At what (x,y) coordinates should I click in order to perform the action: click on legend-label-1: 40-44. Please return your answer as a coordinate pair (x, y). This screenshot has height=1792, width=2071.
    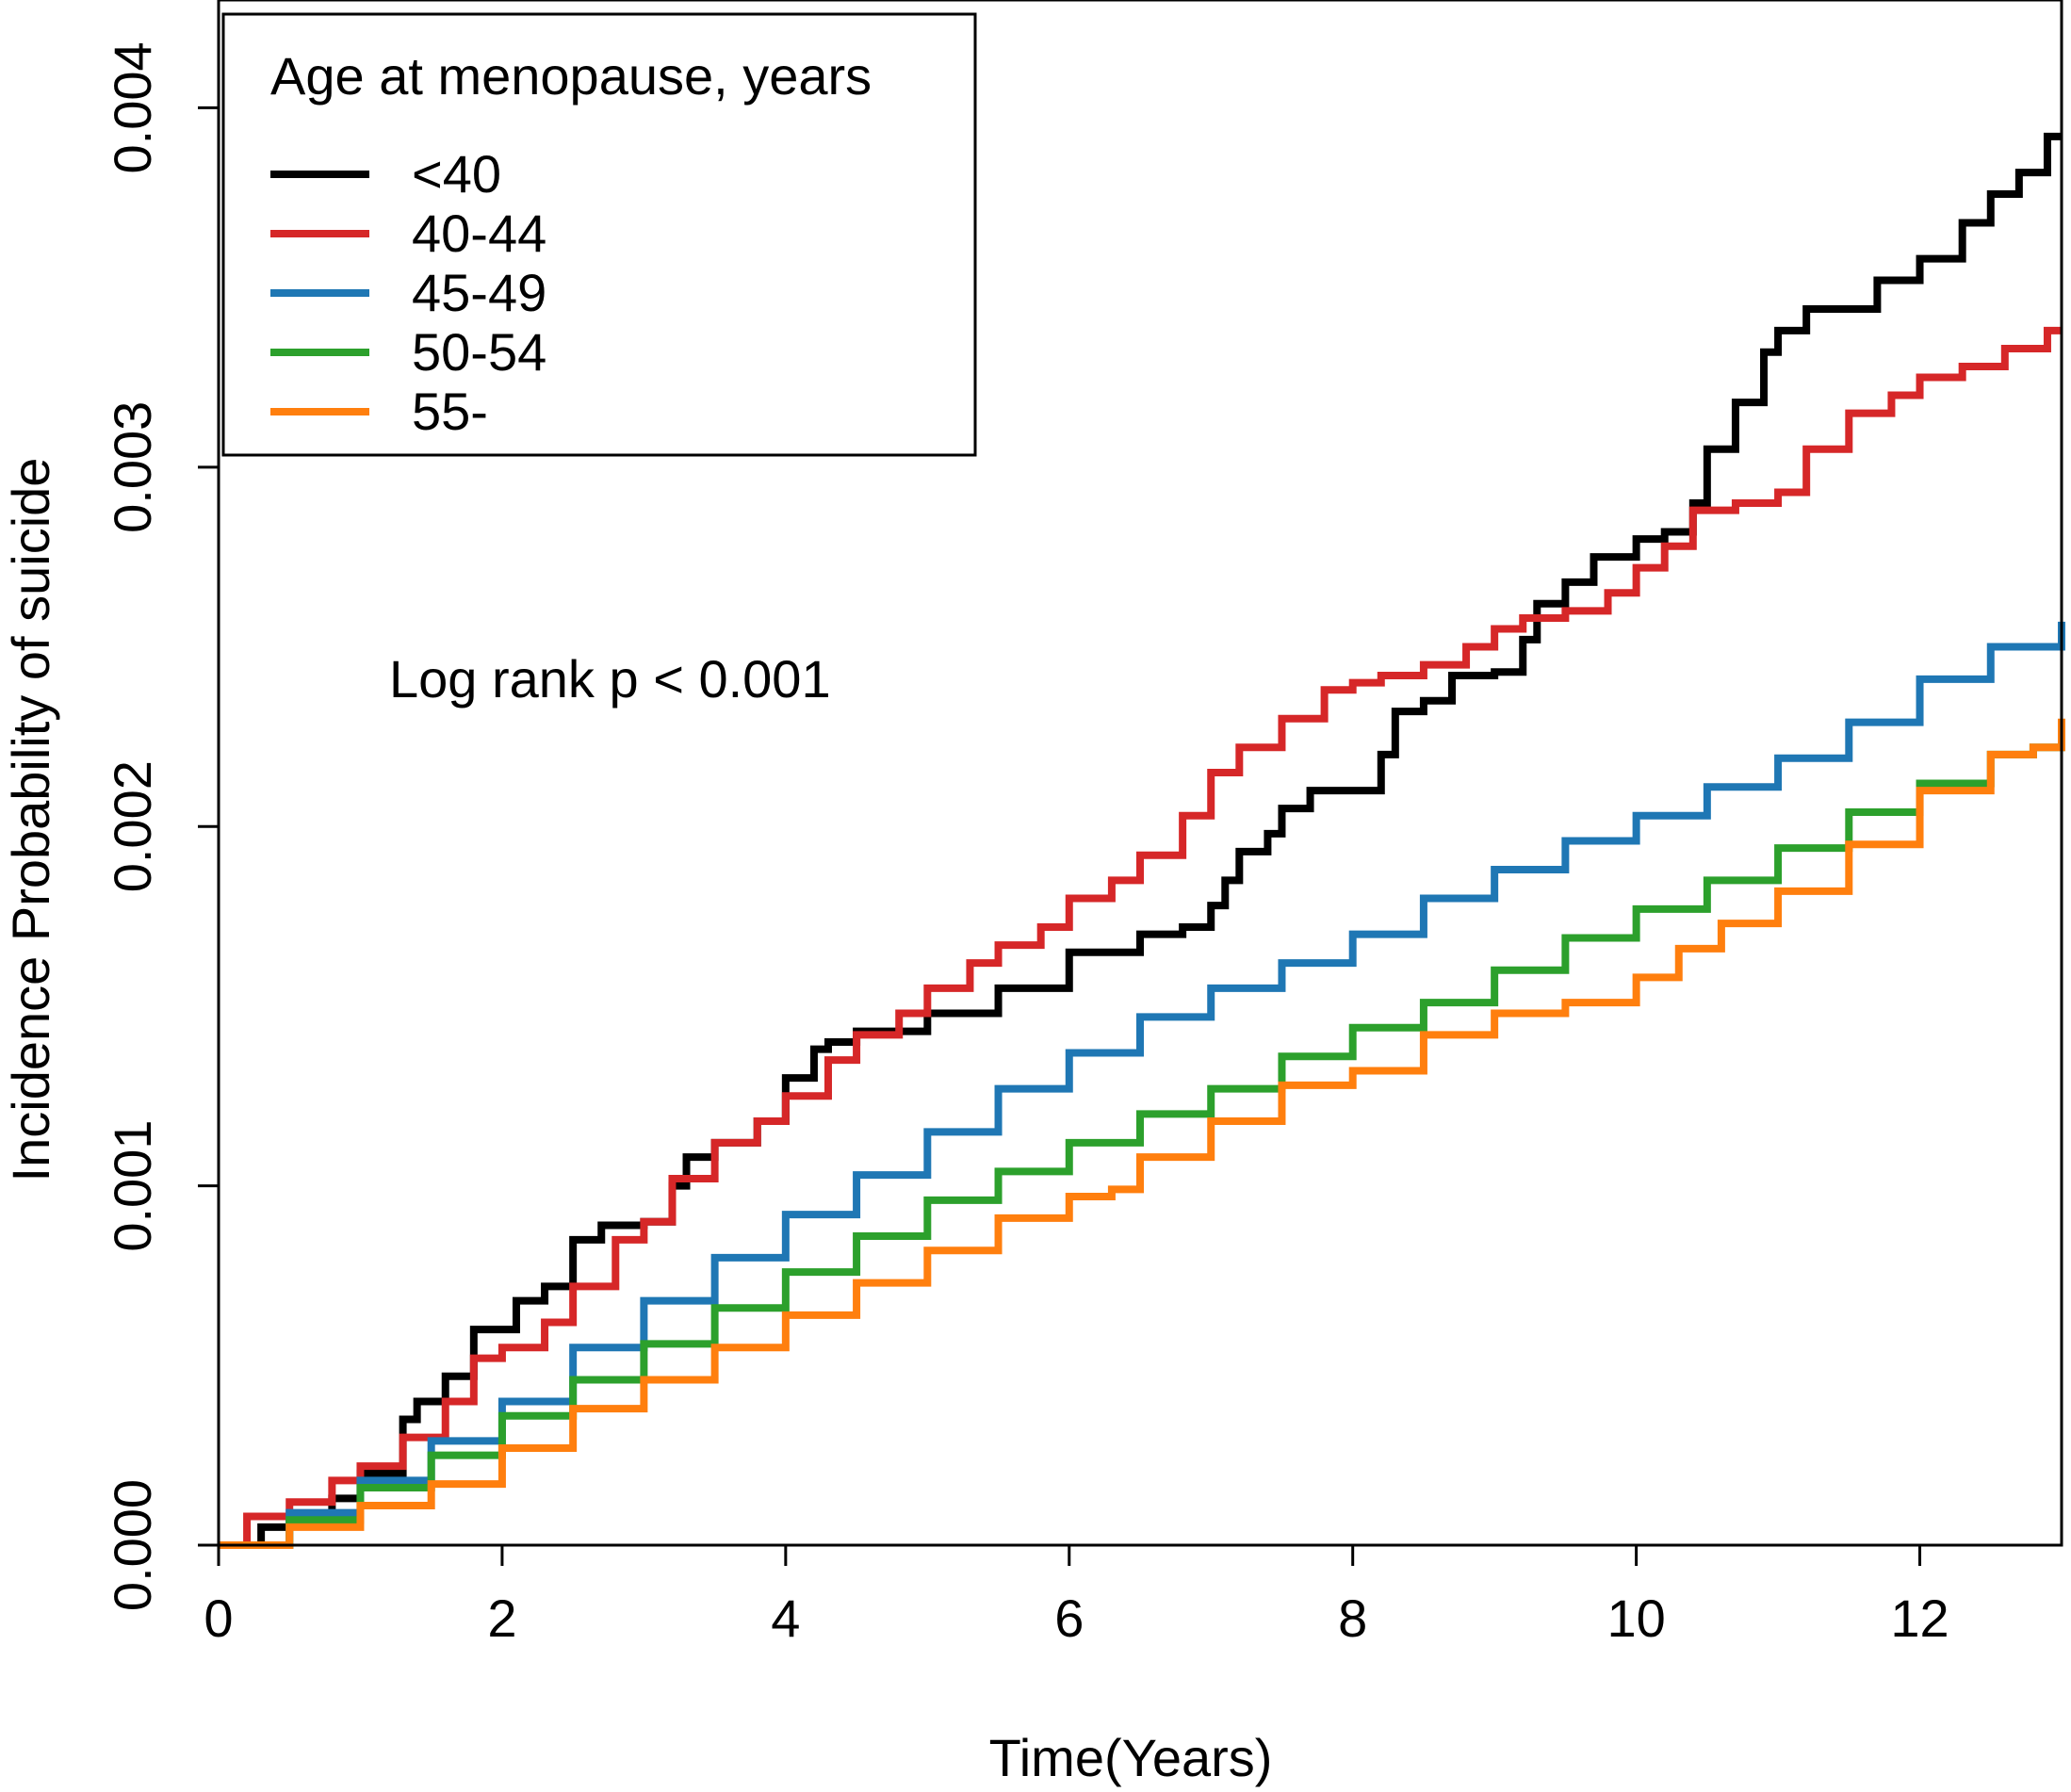
    Looking at the image, I should click on (479, 234).